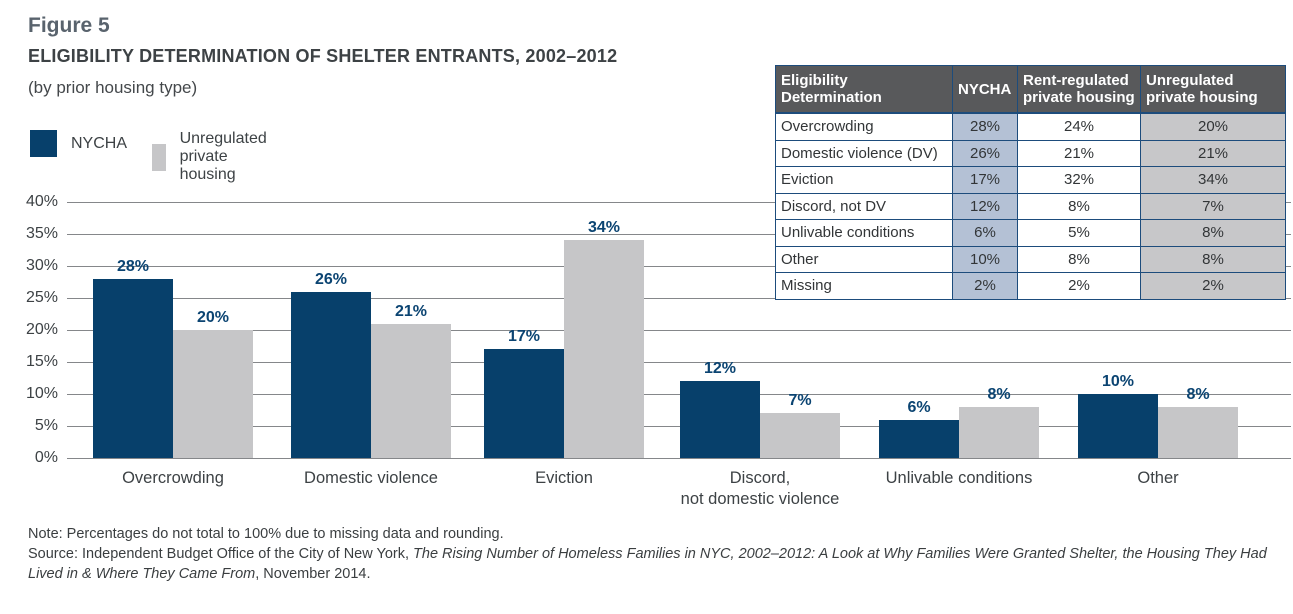  I want to click on table-cell-label: Discord, not DV, so click(864, 206).